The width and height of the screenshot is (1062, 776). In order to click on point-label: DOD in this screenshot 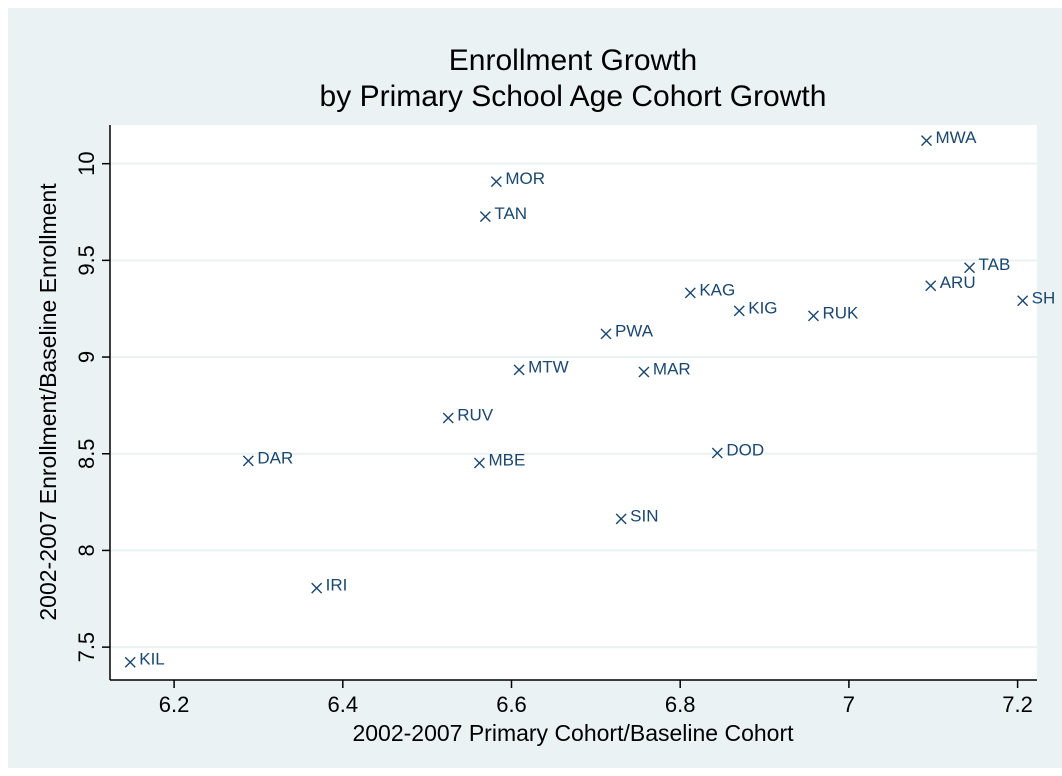, I will do `click(745, 449)`.